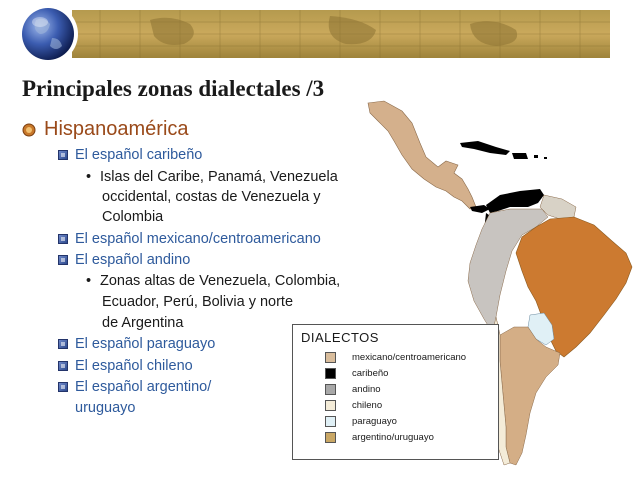  What do you see at coordinates (211, 197) in the screenshot?
I see `sub-item-caribeno-cont-1: occidental, costas de Venezuela y` at bounding box center [211, 197].